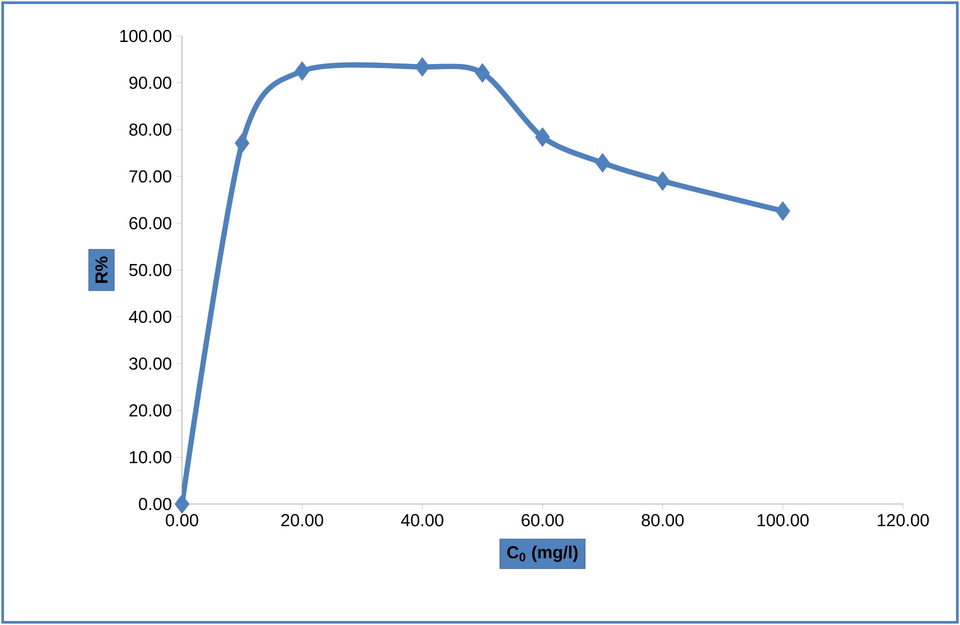 This screenshot has width=960, height=625. Describe the element at coordinates (150, 363) in the screenshot. I see `y-tick-label: 30.00` at that location.